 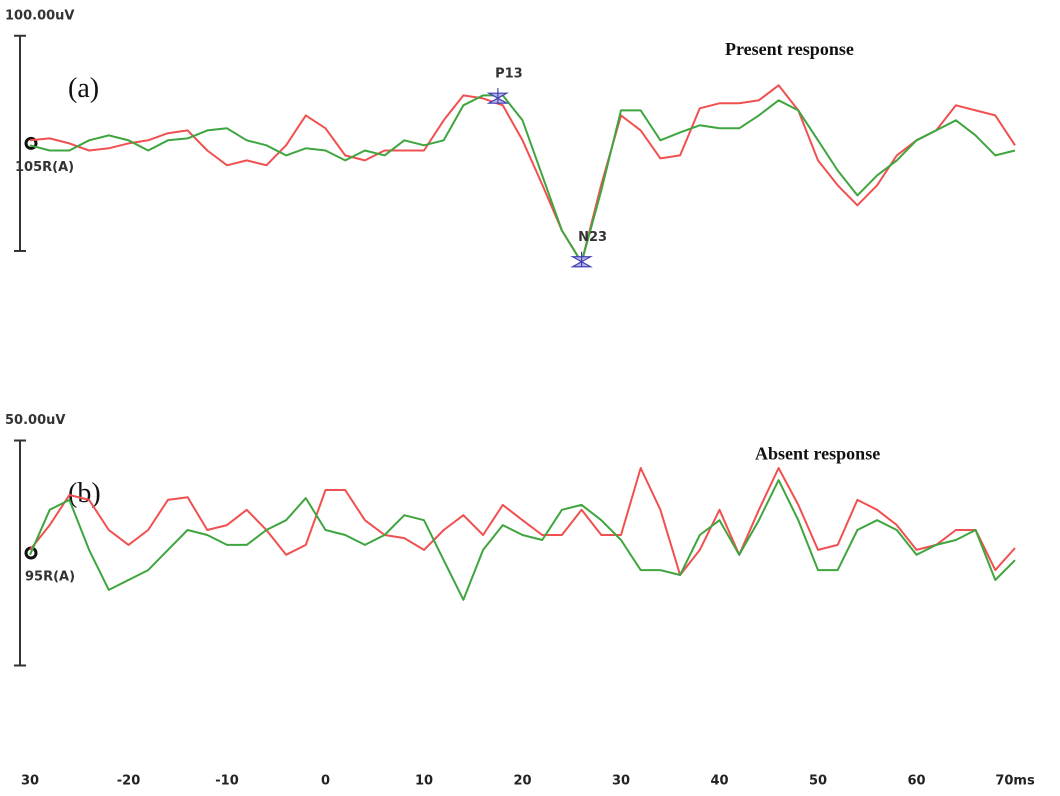 I want to click on peak-label: N23, so click(x=592, y=237).